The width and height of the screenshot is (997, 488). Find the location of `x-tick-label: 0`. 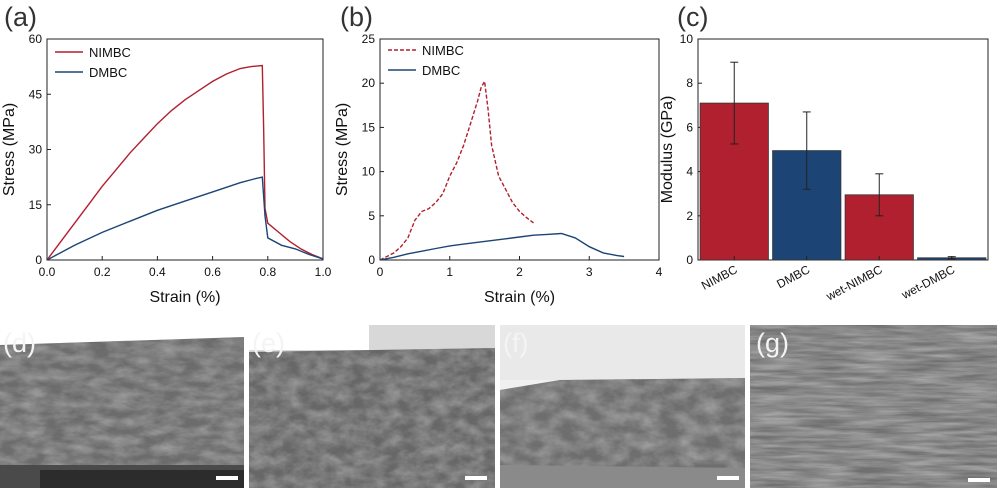

x-tick-label: 0 is located at coordinates (380, 272).